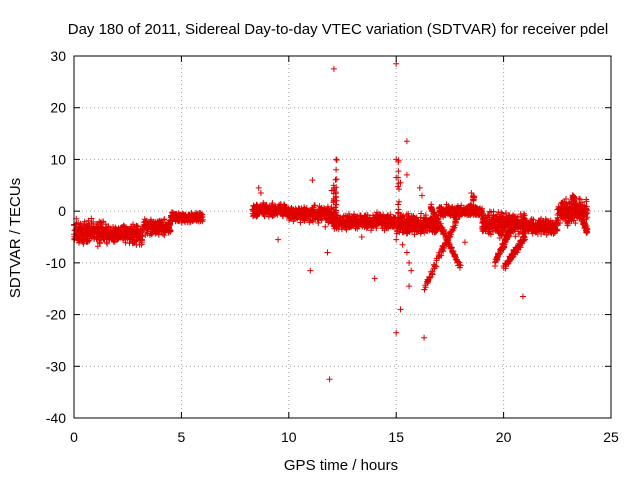 The height and width of the screenshot is (480, 640). What do you see at coordinates (56, 315) in the screenshot?
I see `y-tick-label: -20` at bounding box center [56, 315].